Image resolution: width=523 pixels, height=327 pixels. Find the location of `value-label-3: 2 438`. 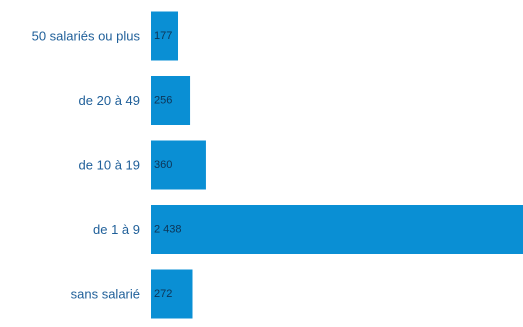

value-label-3: 2 438 is located at coordinates (168, 230).